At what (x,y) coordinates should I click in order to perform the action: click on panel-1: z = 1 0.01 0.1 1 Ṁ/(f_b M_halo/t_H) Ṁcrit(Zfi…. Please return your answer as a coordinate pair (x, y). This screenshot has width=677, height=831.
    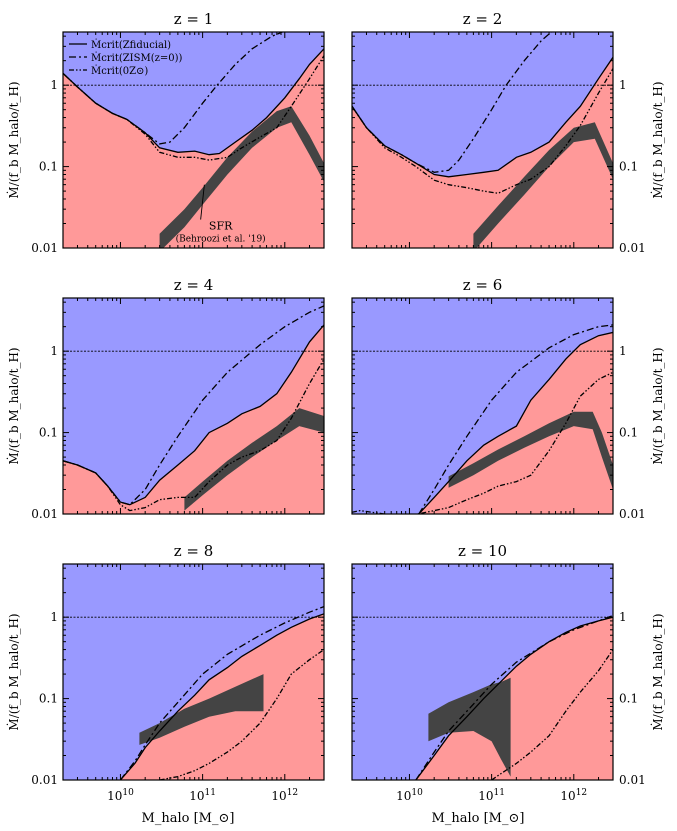
    Looking at the image, I should click on (165, 132).